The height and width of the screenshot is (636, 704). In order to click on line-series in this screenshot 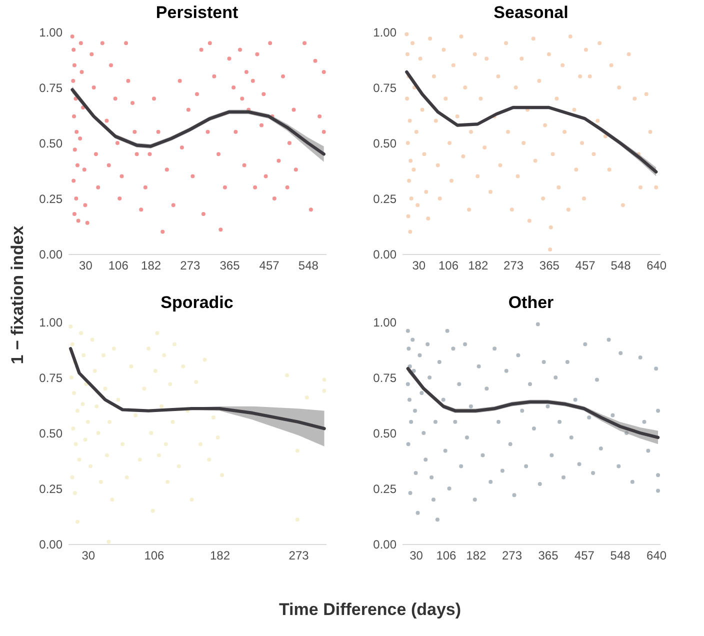, I will do `click(197, 388)`.